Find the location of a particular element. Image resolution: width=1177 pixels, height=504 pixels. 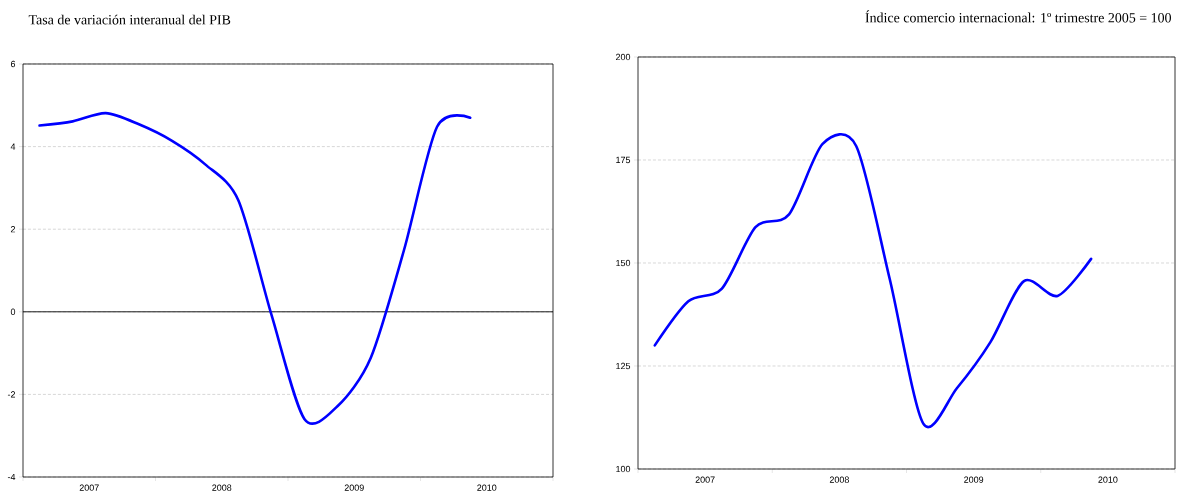

chart-title: Tasa de variación interanual del PIB is located at coordinates (129, 19).